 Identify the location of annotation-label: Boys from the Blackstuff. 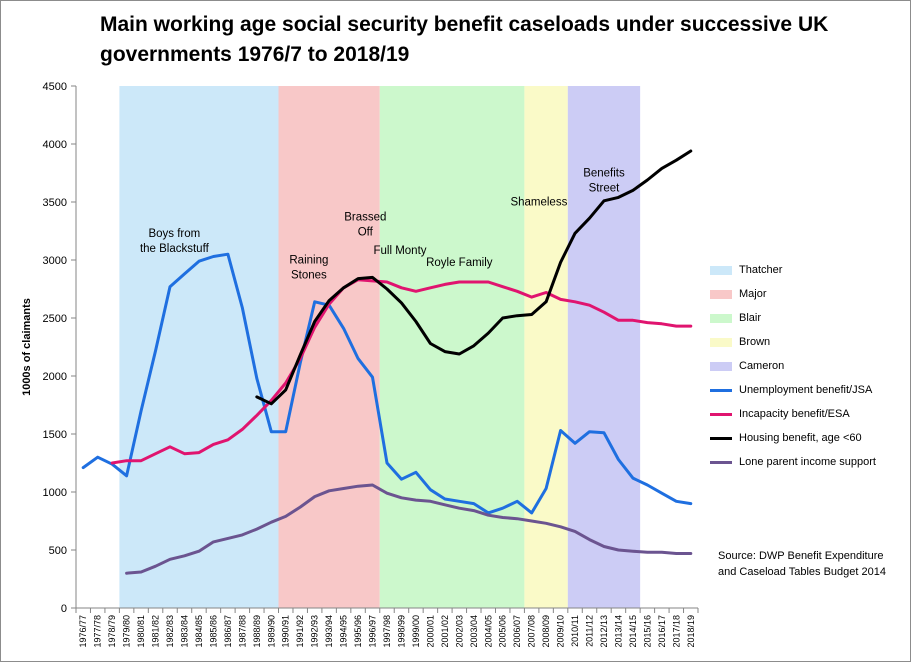
(175, 241).